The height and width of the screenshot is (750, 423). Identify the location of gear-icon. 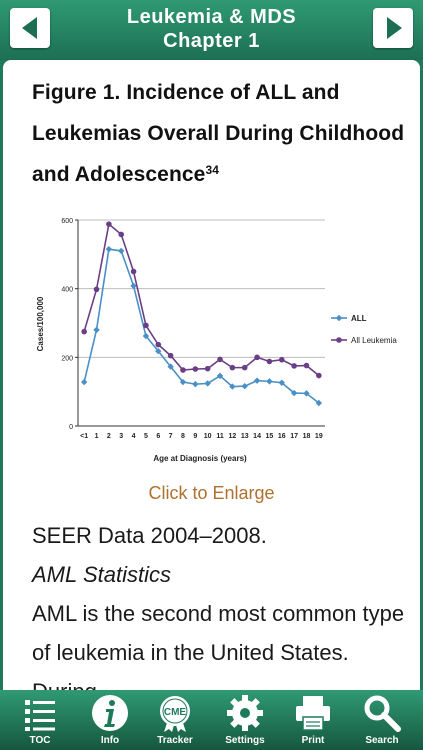
(245, 713).